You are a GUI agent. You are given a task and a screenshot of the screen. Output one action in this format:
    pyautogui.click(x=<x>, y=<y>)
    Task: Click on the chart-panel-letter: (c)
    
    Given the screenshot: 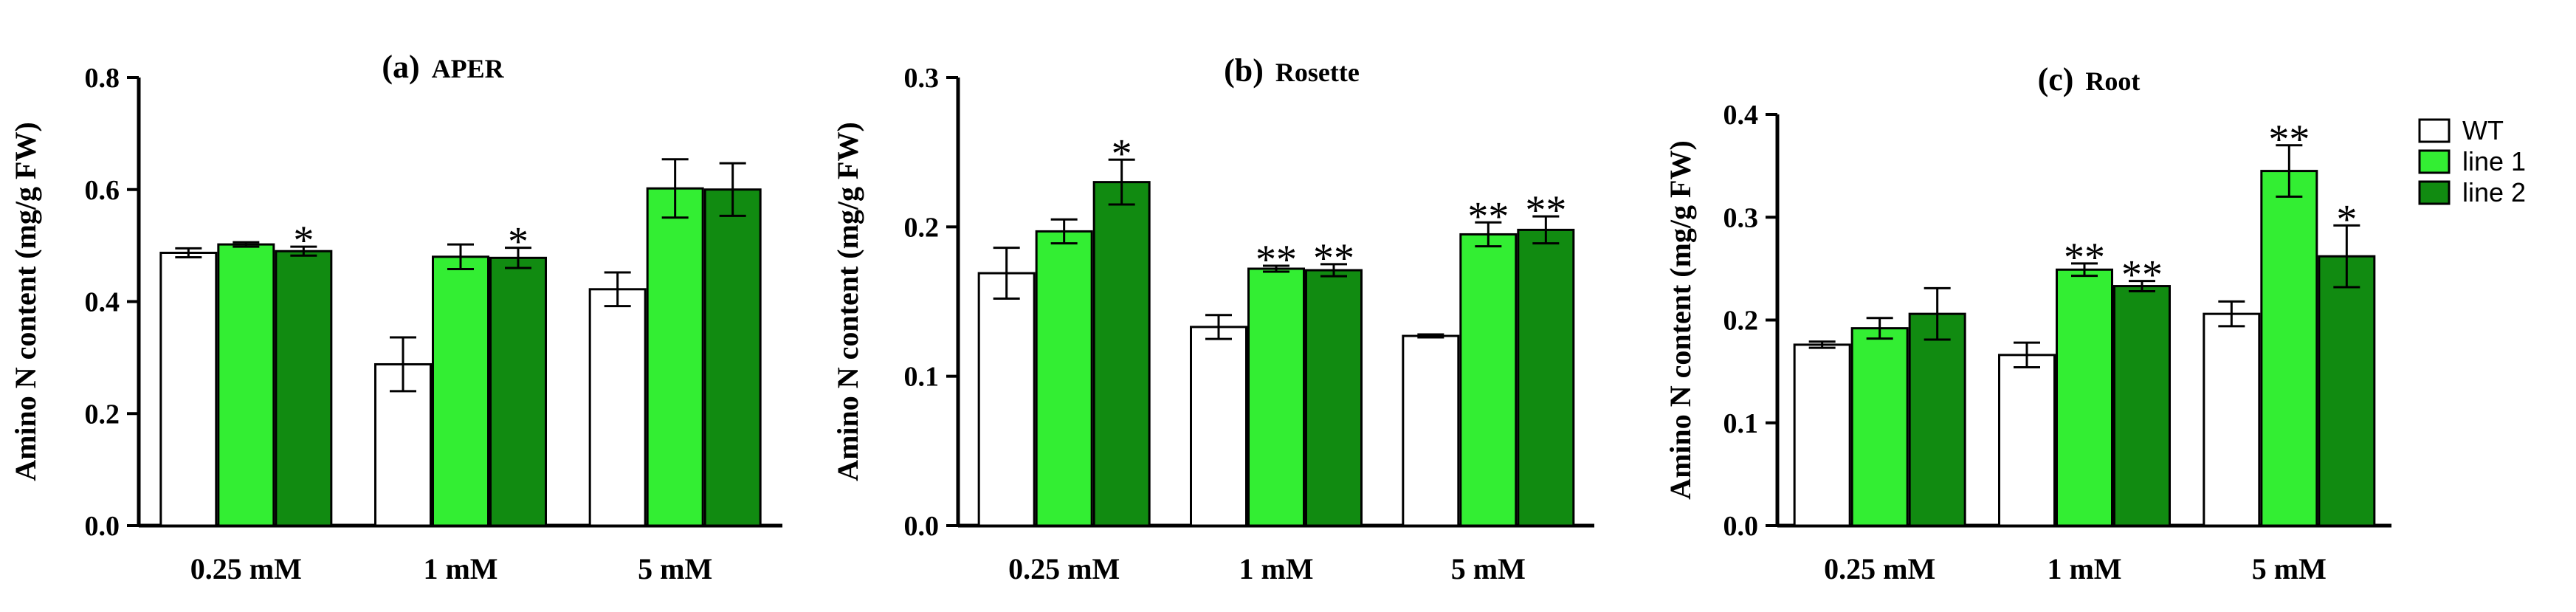 What is the action you would take?
    pyautogui.click(x=2056, y=79)
    